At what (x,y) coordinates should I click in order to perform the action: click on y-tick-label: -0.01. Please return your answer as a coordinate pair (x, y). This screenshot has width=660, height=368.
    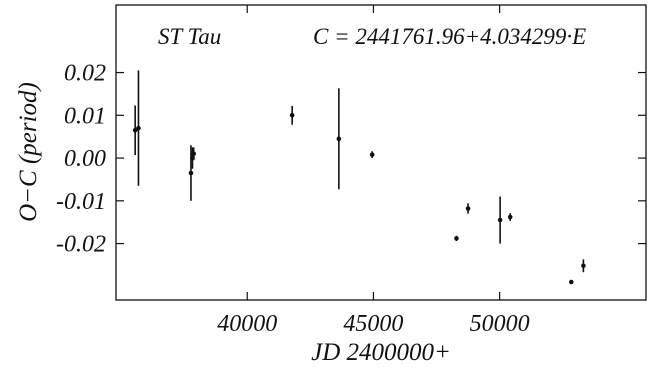
    Looking at the image, I should click on (81, 202).